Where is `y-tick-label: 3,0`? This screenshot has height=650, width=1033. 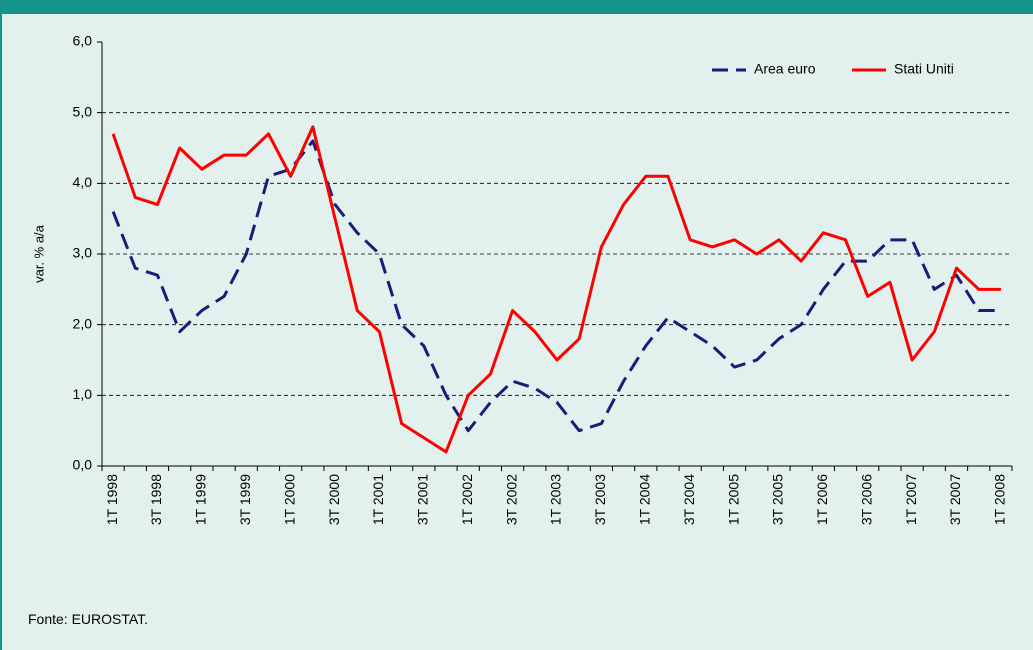
y-tick-label: 3,0 is located at coordinates (83, 253).